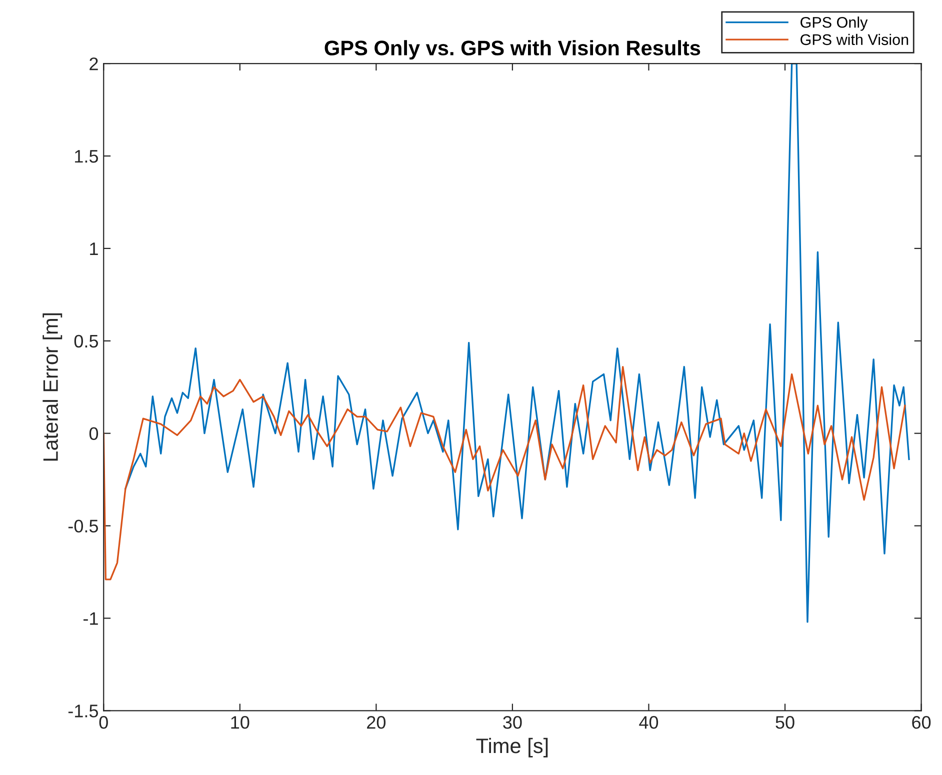 The image size is (942, 775). Describe the element at coordinates (94, 63) in the screenshot. I see `y-tick-label: 2` at that location.